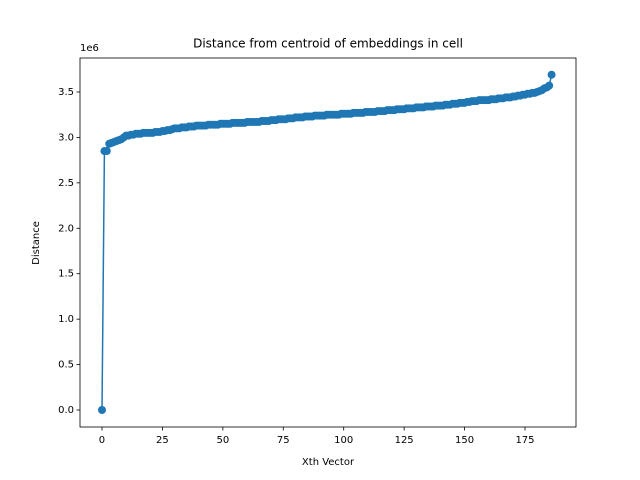 Image resolution: width=640 pixels, height=480 pixels. I want to click on x-tick-label: 75, so click(283, 440).